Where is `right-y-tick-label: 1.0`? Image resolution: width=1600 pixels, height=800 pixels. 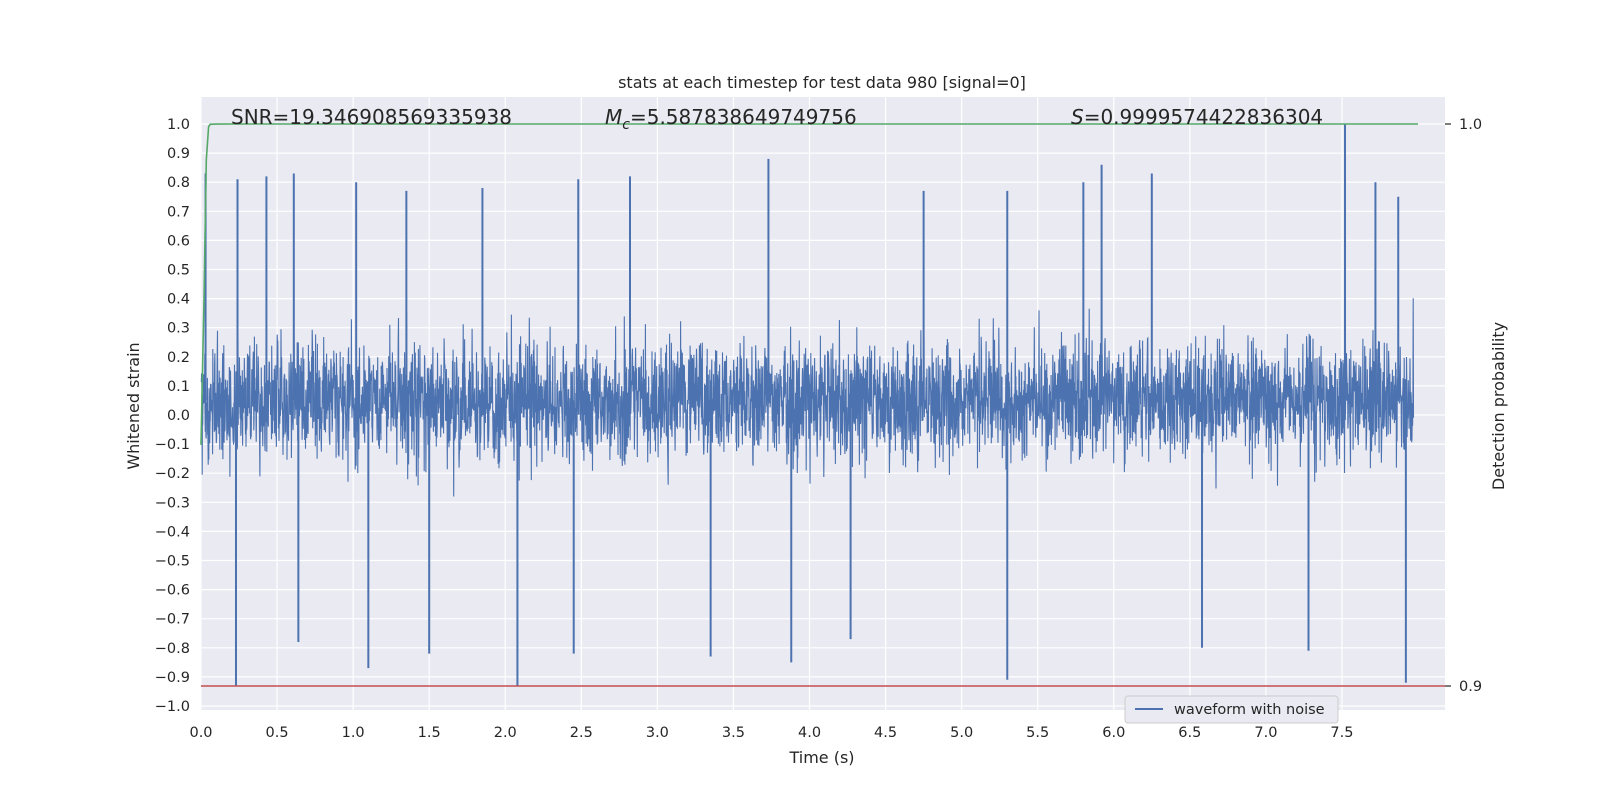
right-y-tick-label: 1.0 is located at coordinates (1470, 125).